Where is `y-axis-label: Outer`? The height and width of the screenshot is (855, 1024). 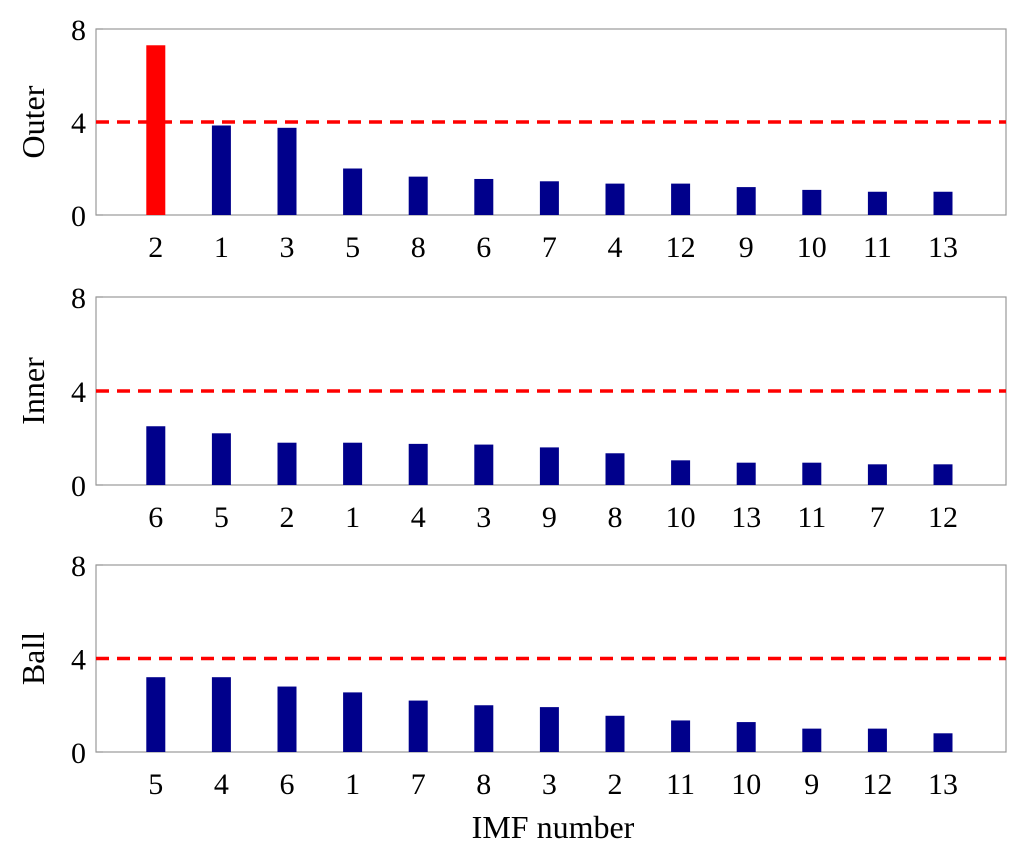
y-axis-label: Outer is located at coordinates (33, 121).